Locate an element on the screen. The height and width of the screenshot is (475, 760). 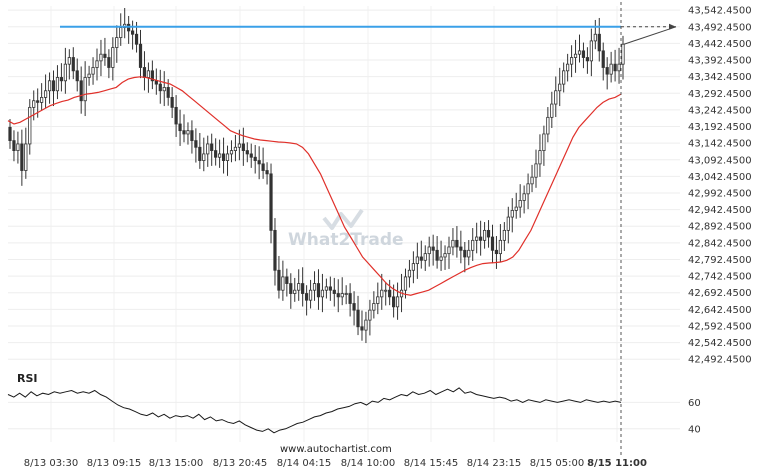
rsi-title: RSI is located at coordinates (27, 378).